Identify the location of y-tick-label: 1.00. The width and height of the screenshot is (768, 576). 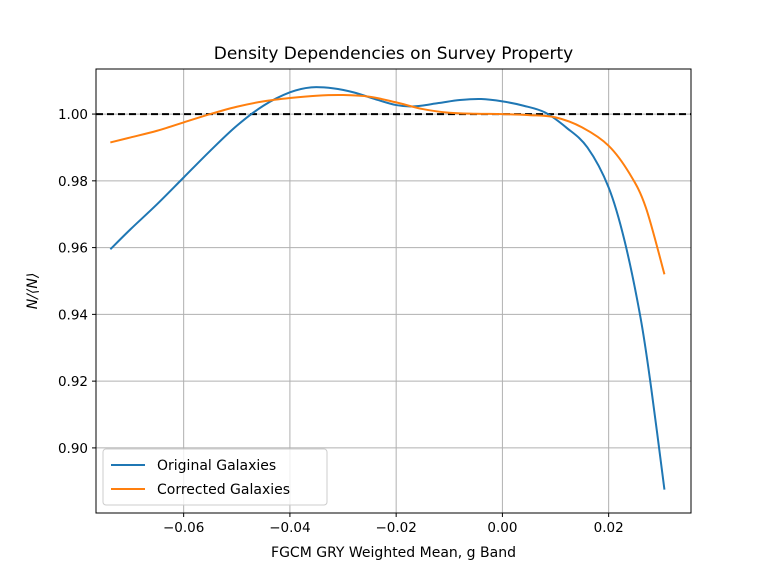
(73, 115).